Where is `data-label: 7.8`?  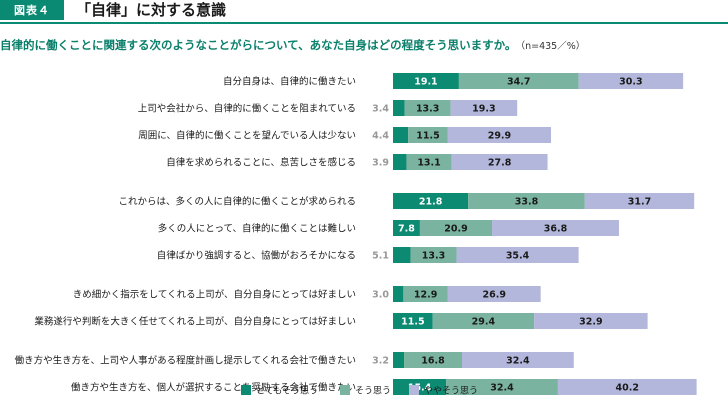 data-label: 7.8 is located at coordinates (406, 229).